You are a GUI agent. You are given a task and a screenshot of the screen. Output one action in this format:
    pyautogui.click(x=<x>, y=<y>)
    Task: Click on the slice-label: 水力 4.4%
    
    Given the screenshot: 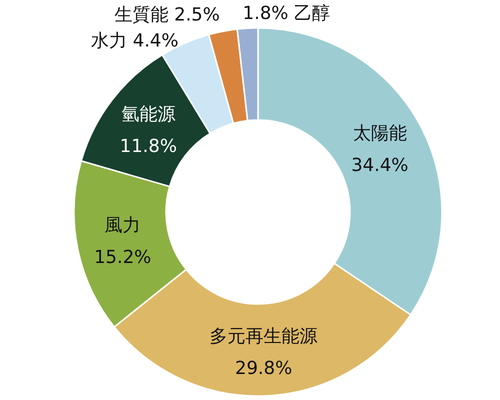 What is the action you would take?
    pyautogui.click(x=134, y=41)
    